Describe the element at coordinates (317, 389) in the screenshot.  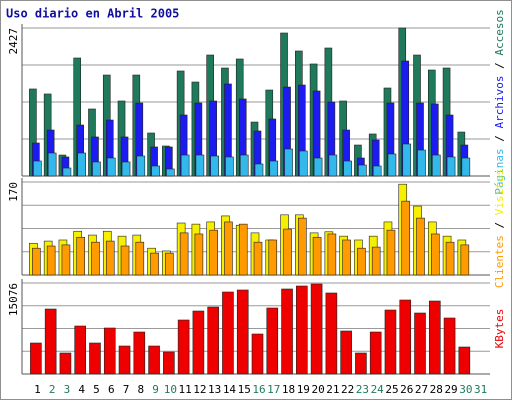
I see `x-tick-label: 20` at that location.